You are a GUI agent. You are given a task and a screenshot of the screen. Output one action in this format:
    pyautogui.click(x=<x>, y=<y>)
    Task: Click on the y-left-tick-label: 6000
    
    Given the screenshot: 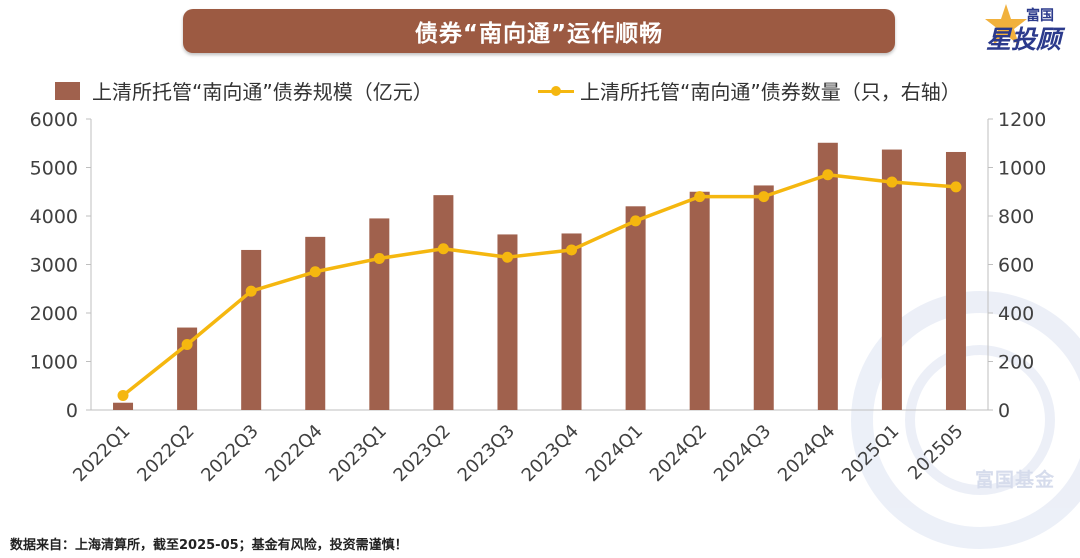 What is the action you would take?
    pyautogui.click(x=54, y=120)
    